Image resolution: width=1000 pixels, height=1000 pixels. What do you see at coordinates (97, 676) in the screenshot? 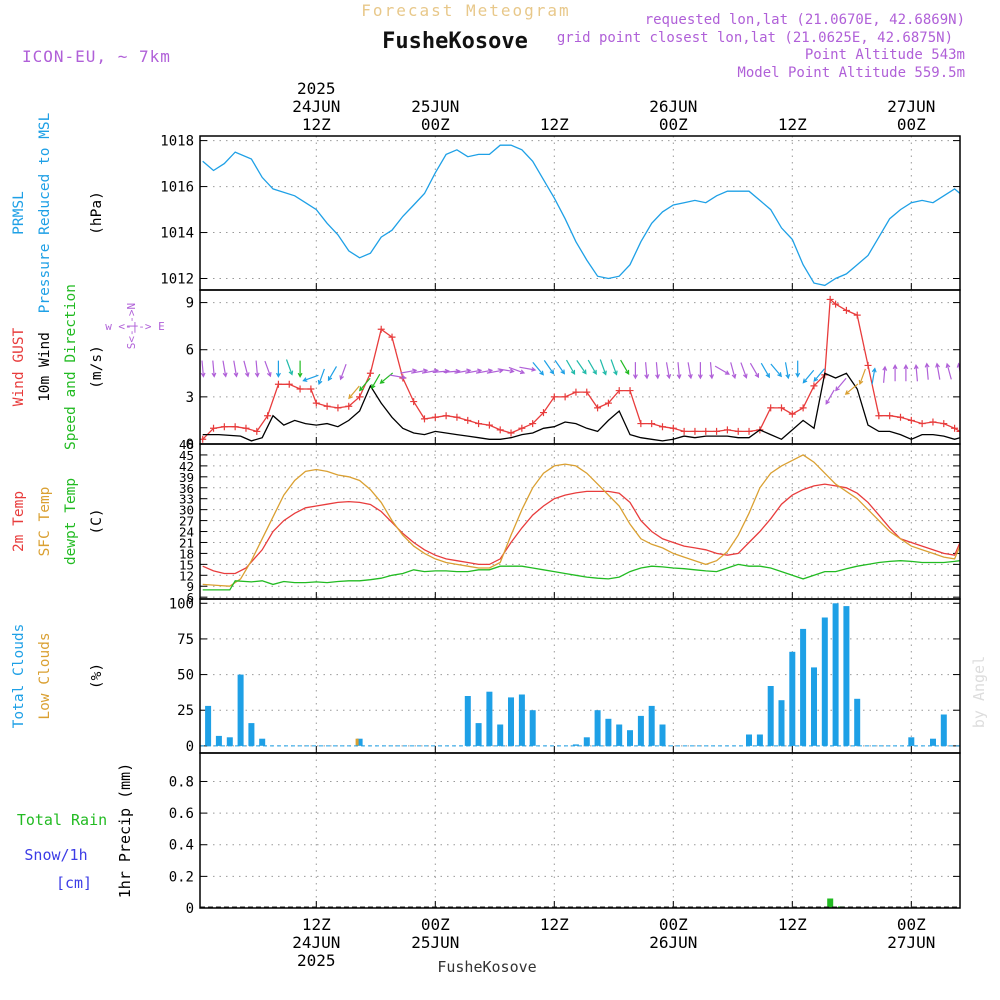
I see `panel-label-clouds: (%)` at bounding box center [97, 676].